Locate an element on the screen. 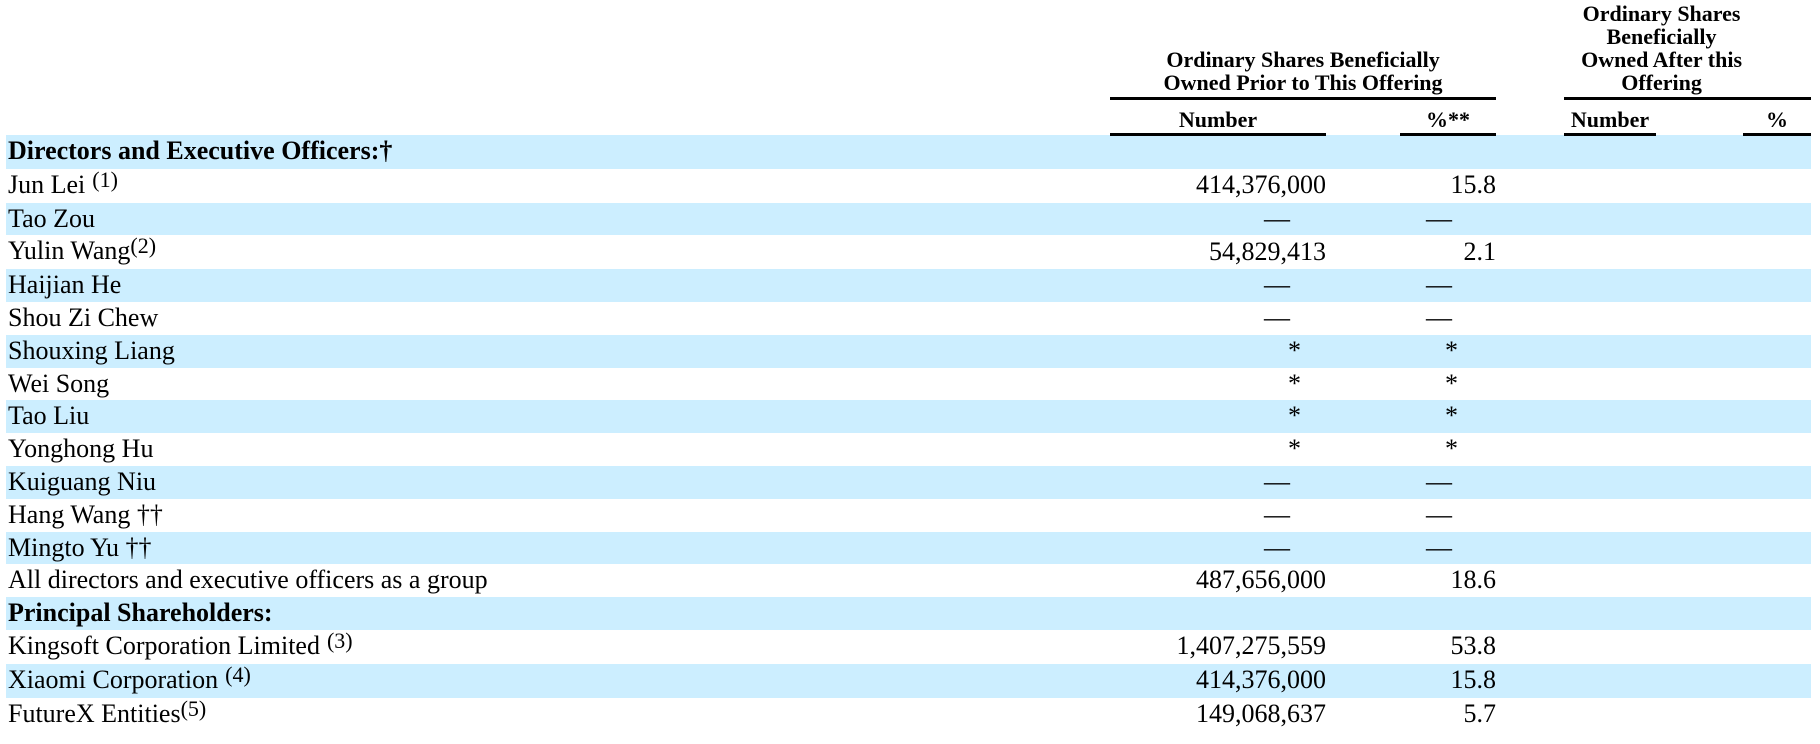 Image resolution: width=1820 pixels, height=744 pixels. prior-number-cell: 149,068,637 is located at coordinates (1218, 715).